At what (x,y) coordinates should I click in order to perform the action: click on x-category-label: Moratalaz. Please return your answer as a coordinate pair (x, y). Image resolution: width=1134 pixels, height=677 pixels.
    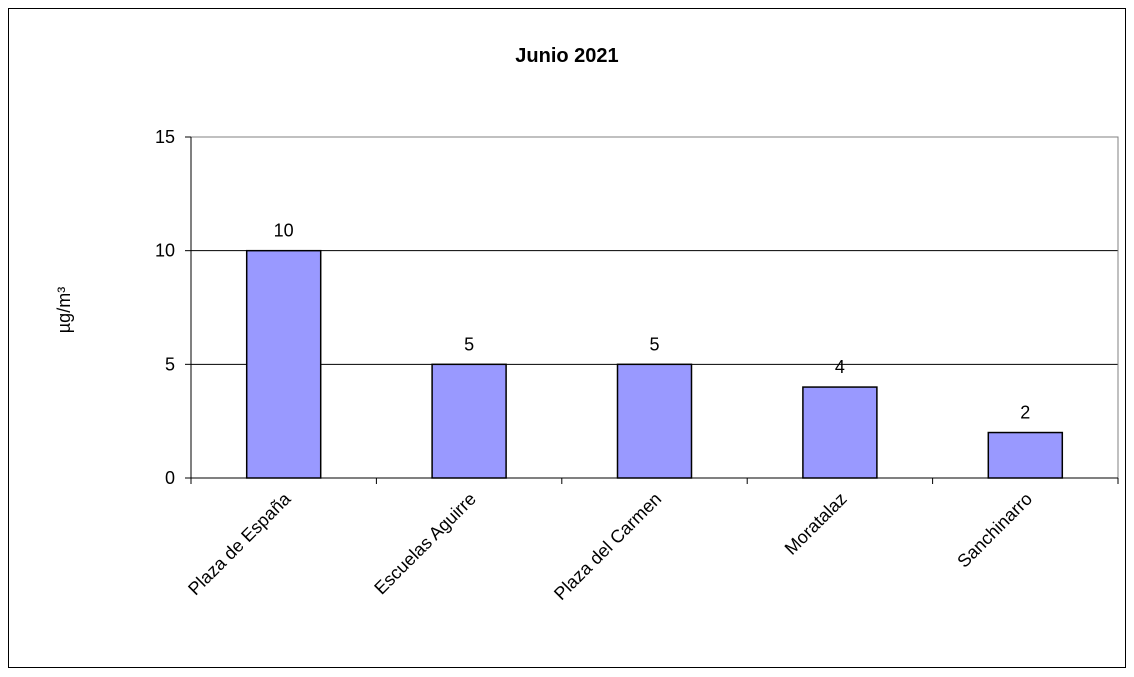
    Looking at the image, I should click on (816, 524).